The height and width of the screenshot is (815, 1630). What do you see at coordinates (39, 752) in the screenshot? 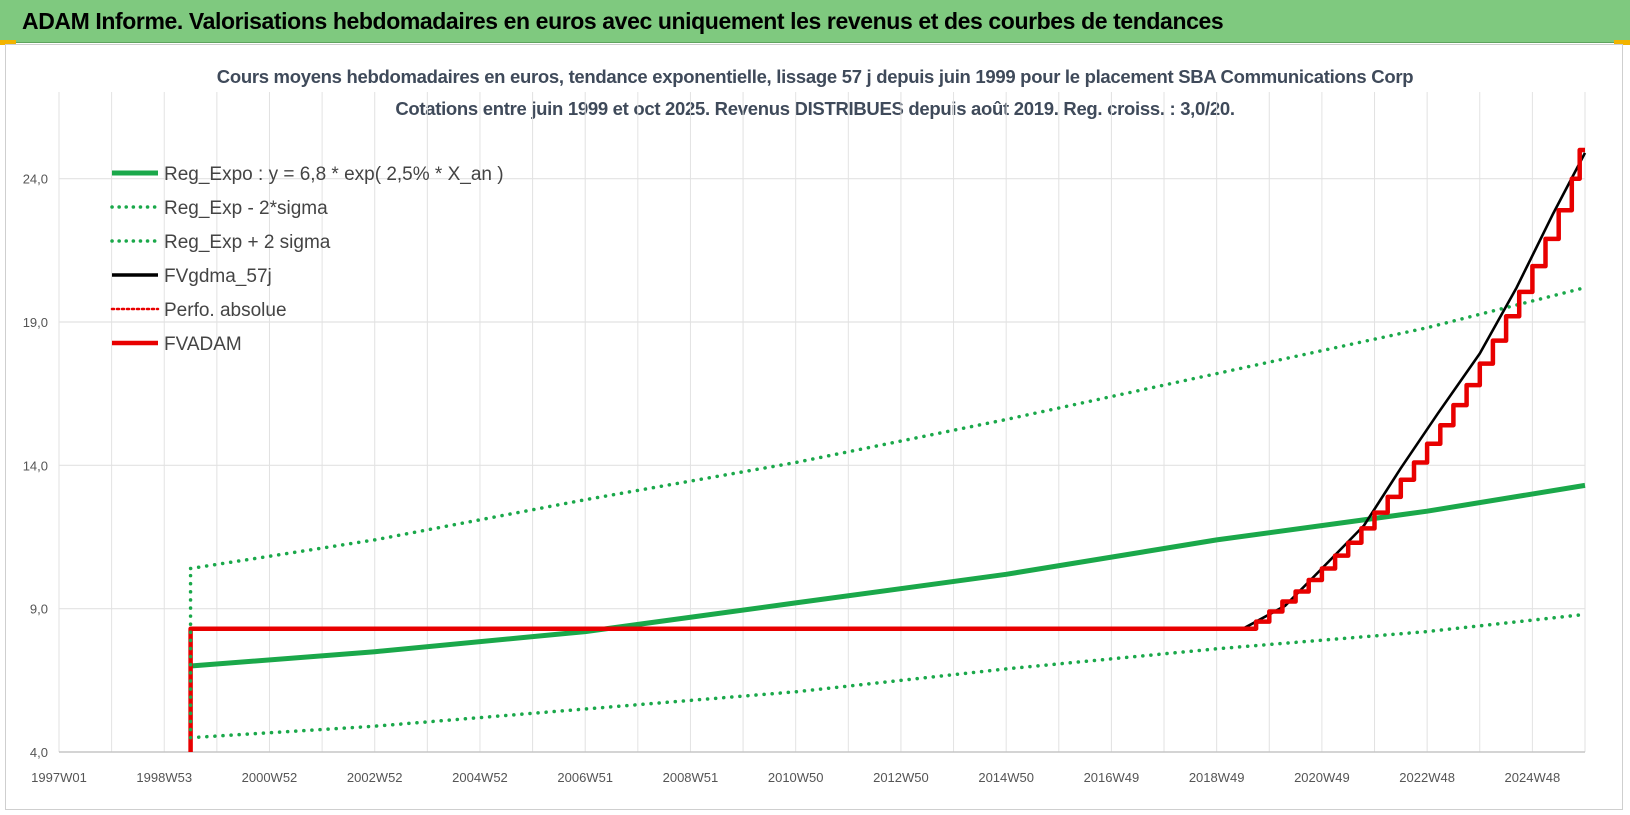
I see `y-tick-label: 4,0` at bounding box center [39, 752].